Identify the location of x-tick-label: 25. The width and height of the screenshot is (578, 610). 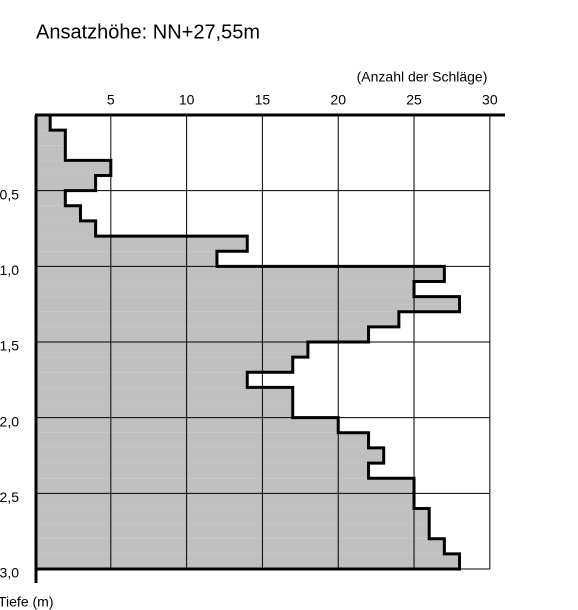
(414, 100).